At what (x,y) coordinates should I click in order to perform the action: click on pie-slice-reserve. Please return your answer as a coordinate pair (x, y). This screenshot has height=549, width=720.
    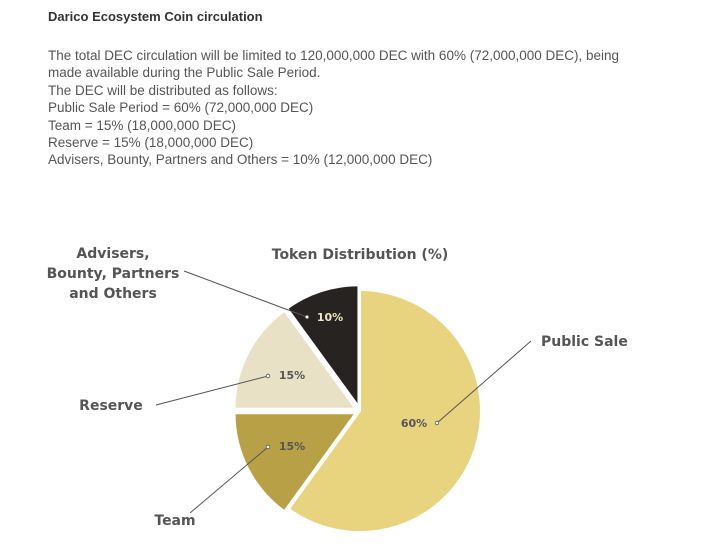
    Looking at the image, I should click on (295, 359).